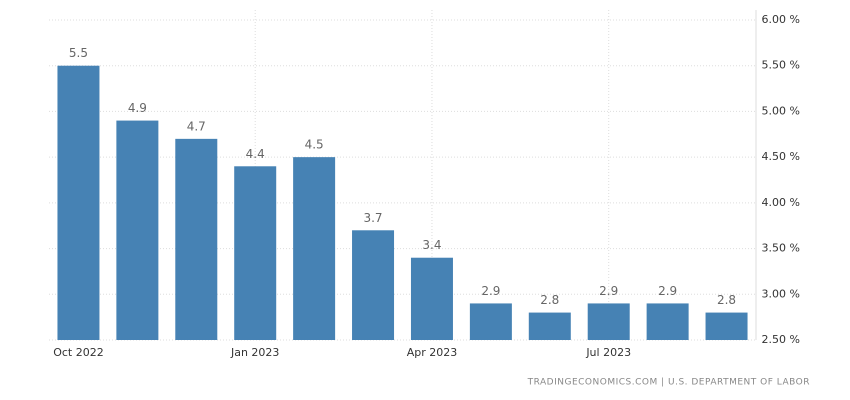  Describe the element at coordinates (781, 156) in the screenshot. I see `y-tick-label: 4.50 %` at that location.